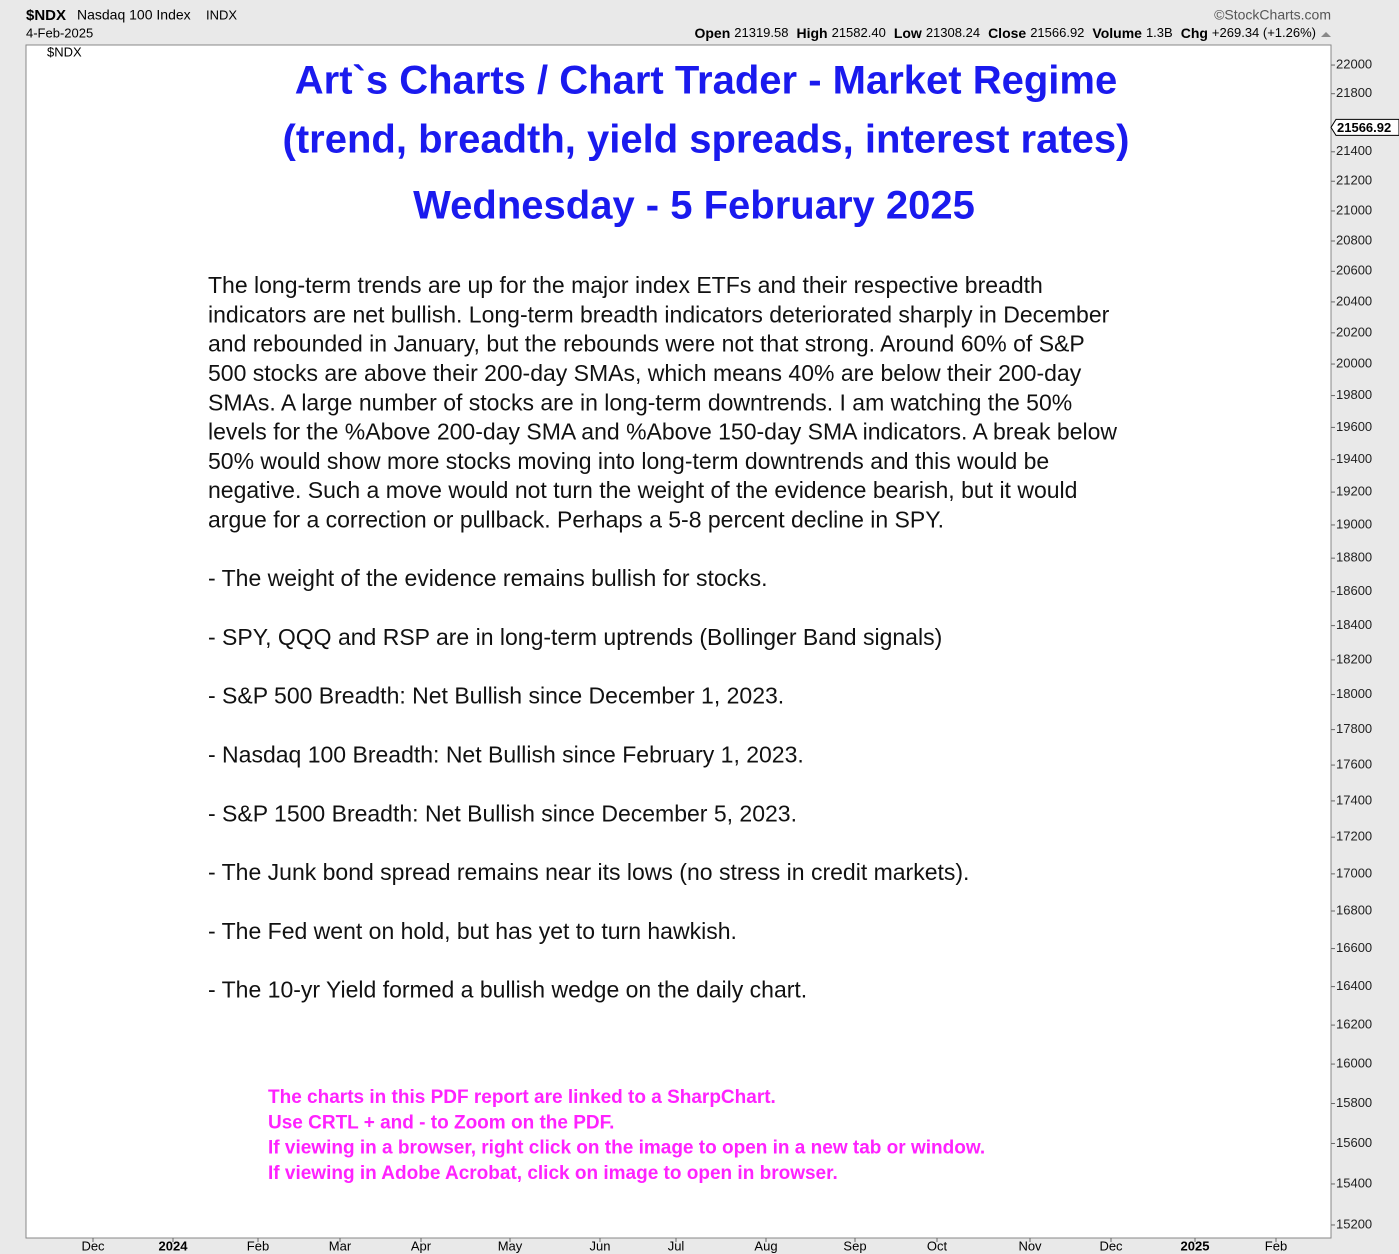  Describe the element at coordinates (1354, 92) in the screenshot. I see `y-tick-label: 21800` at that location.